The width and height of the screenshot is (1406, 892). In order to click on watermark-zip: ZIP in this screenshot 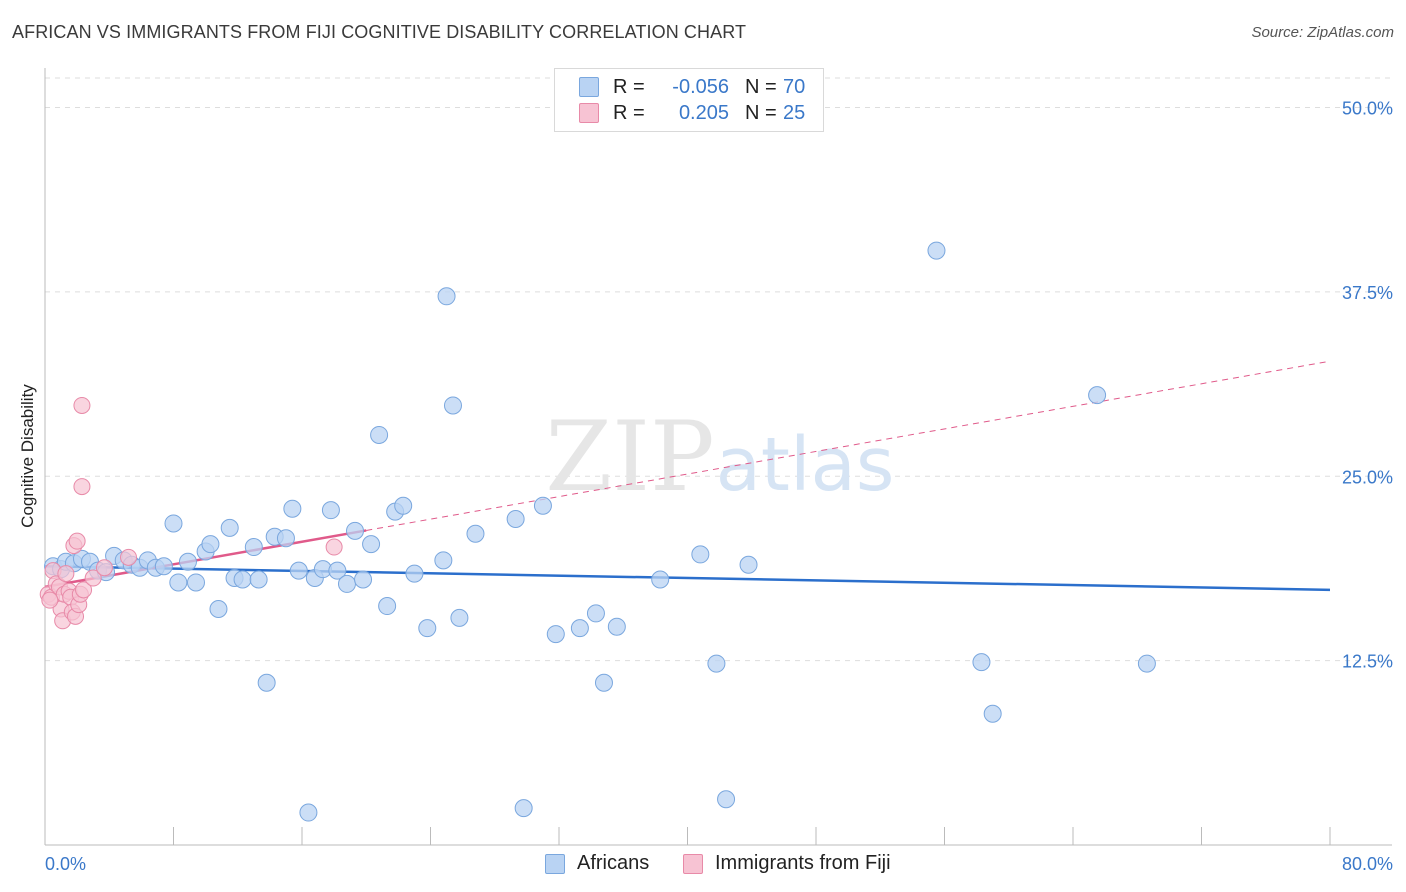, I will do `click(629, 457)`.